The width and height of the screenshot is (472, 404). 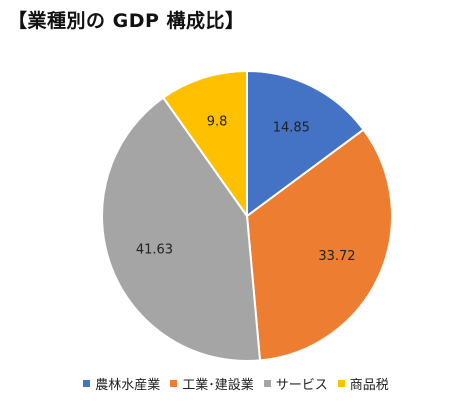 What do you see at coordinates (126, 21) in the screenshot?
I see `chart-title: 【業種別の GDP 構成比】` at bounding box center [126, 21].